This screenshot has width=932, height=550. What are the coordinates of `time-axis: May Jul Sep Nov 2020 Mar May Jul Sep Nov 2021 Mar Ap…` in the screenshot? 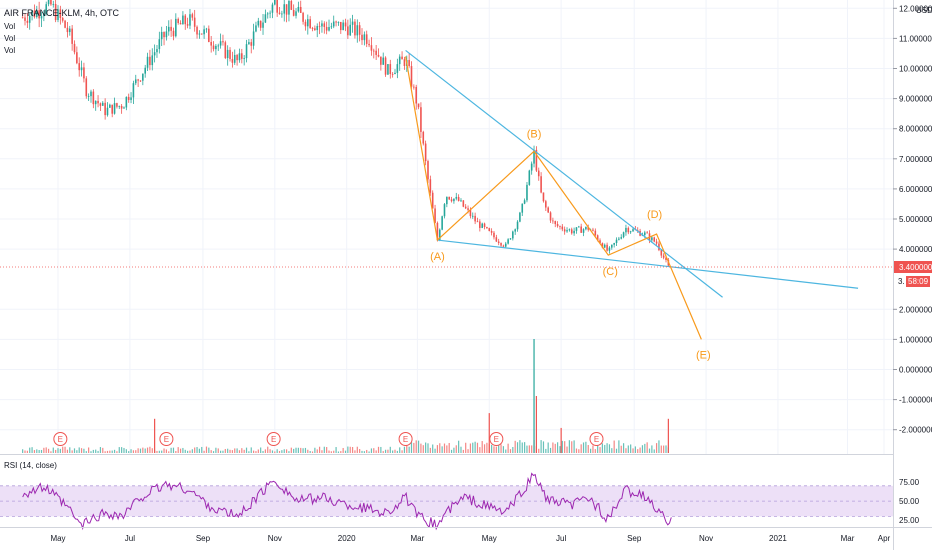 It's located at (470, 538).